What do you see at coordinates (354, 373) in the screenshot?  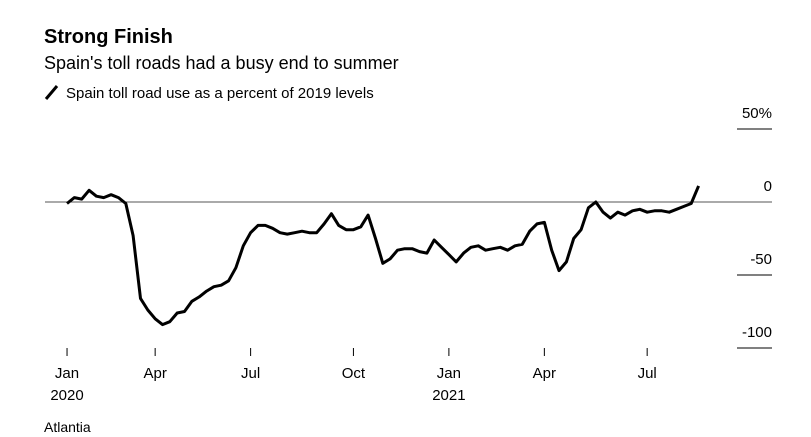 I see `x-tick-label: Oct` at bounding box center [354, 373].